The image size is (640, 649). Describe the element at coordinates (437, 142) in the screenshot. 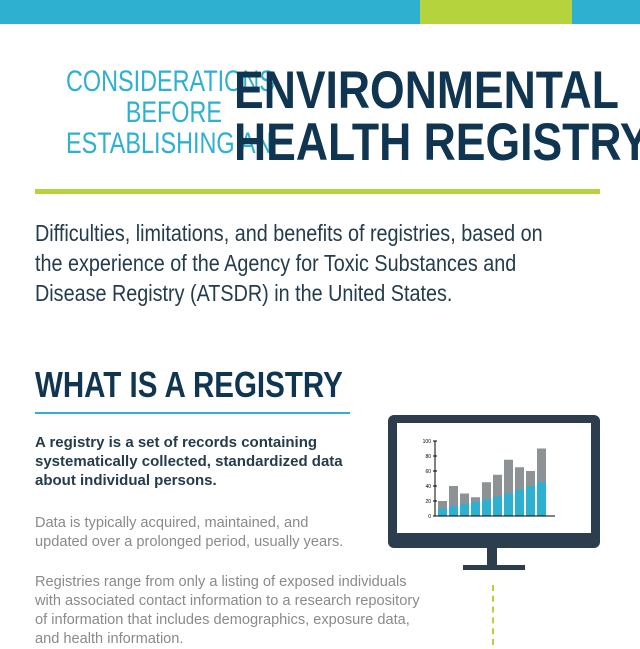

I see `page-title-line-2: HEALTH REGISTRY` at that location.